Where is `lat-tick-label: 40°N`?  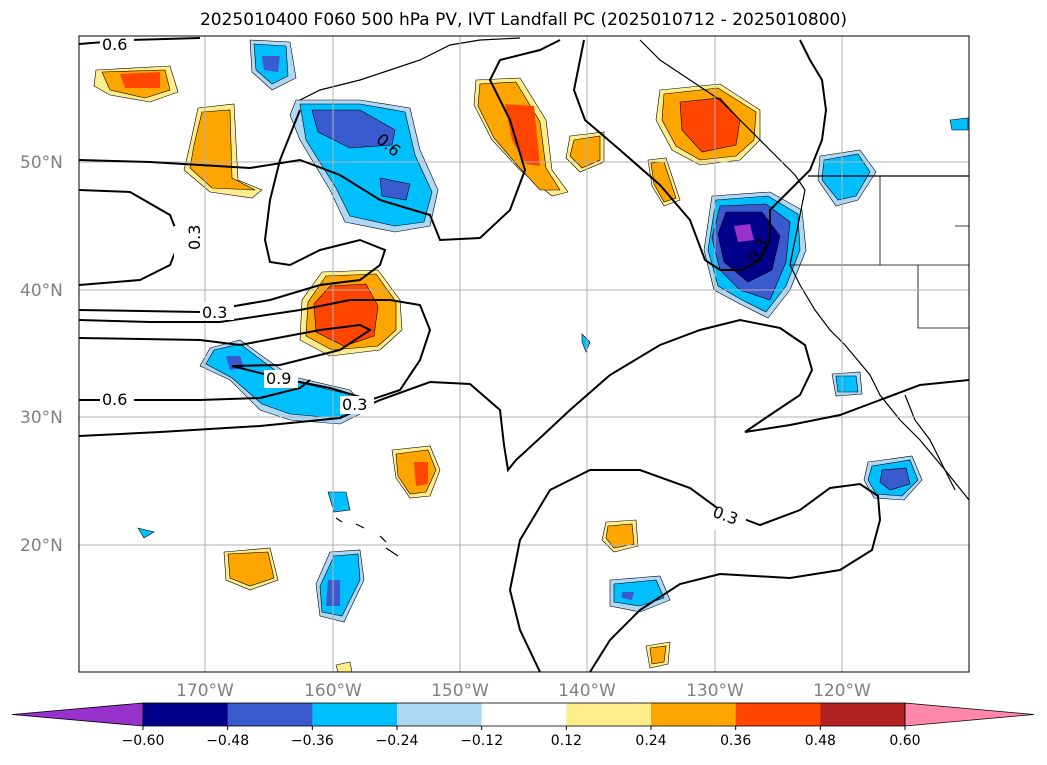 lat-tick-label: 40°N is located at coordinates (41, 291).